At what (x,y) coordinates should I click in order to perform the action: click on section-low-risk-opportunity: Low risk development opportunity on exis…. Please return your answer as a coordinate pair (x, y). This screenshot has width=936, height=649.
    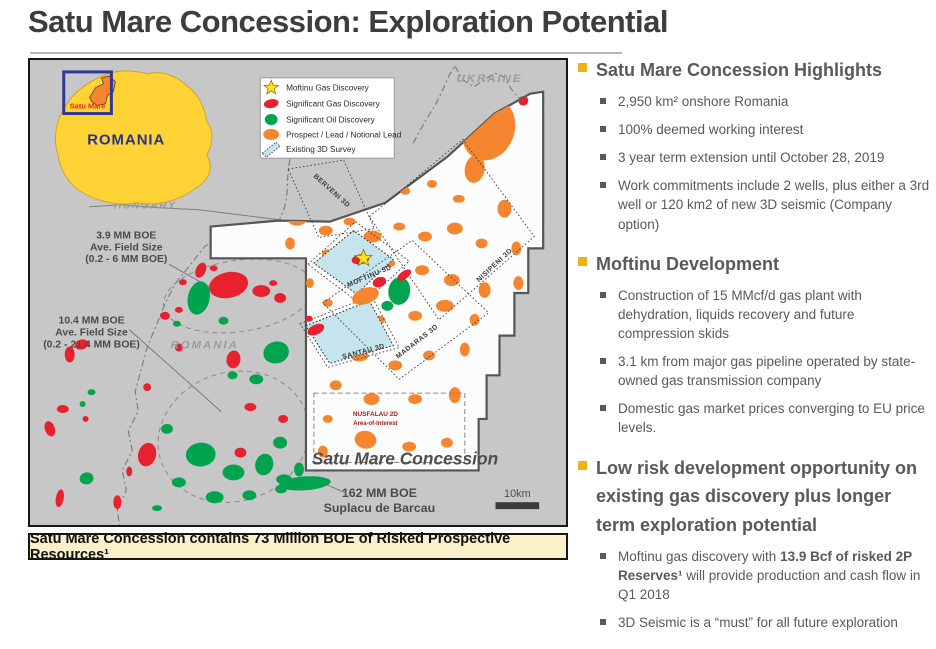
    Looking at the image, I should click on (754, 543).